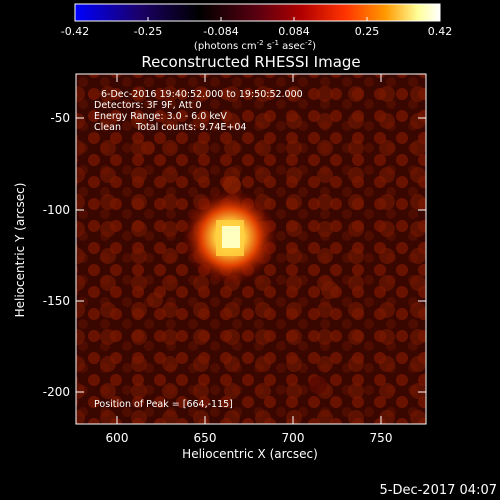  Describe the element at coordinates (257, 19) in the screenshot. I see `colorbar-ticks` at that location.